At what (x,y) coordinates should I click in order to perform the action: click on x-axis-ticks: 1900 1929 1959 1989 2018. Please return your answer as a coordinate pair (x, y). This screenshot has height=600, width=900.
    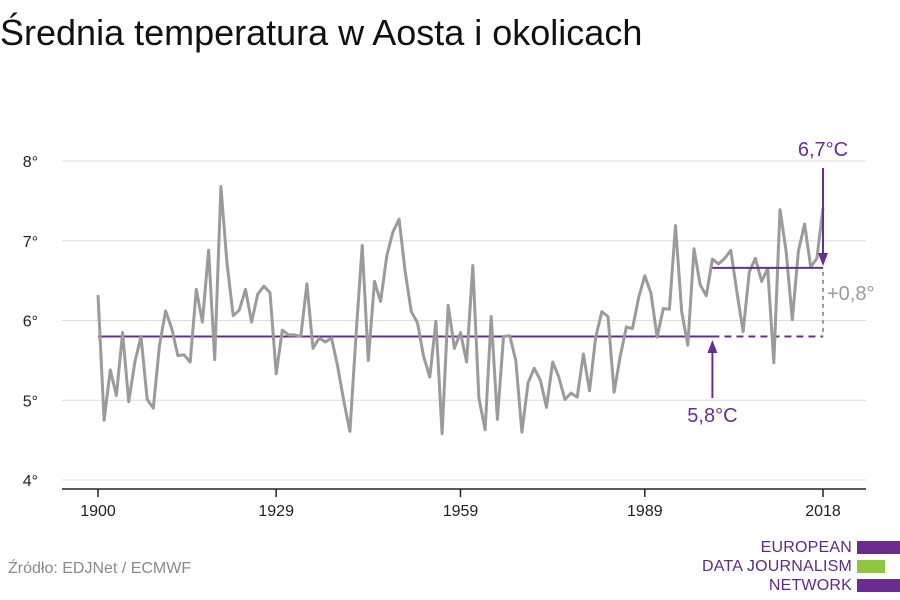
    Looking at the image, I should click on (460, 504).